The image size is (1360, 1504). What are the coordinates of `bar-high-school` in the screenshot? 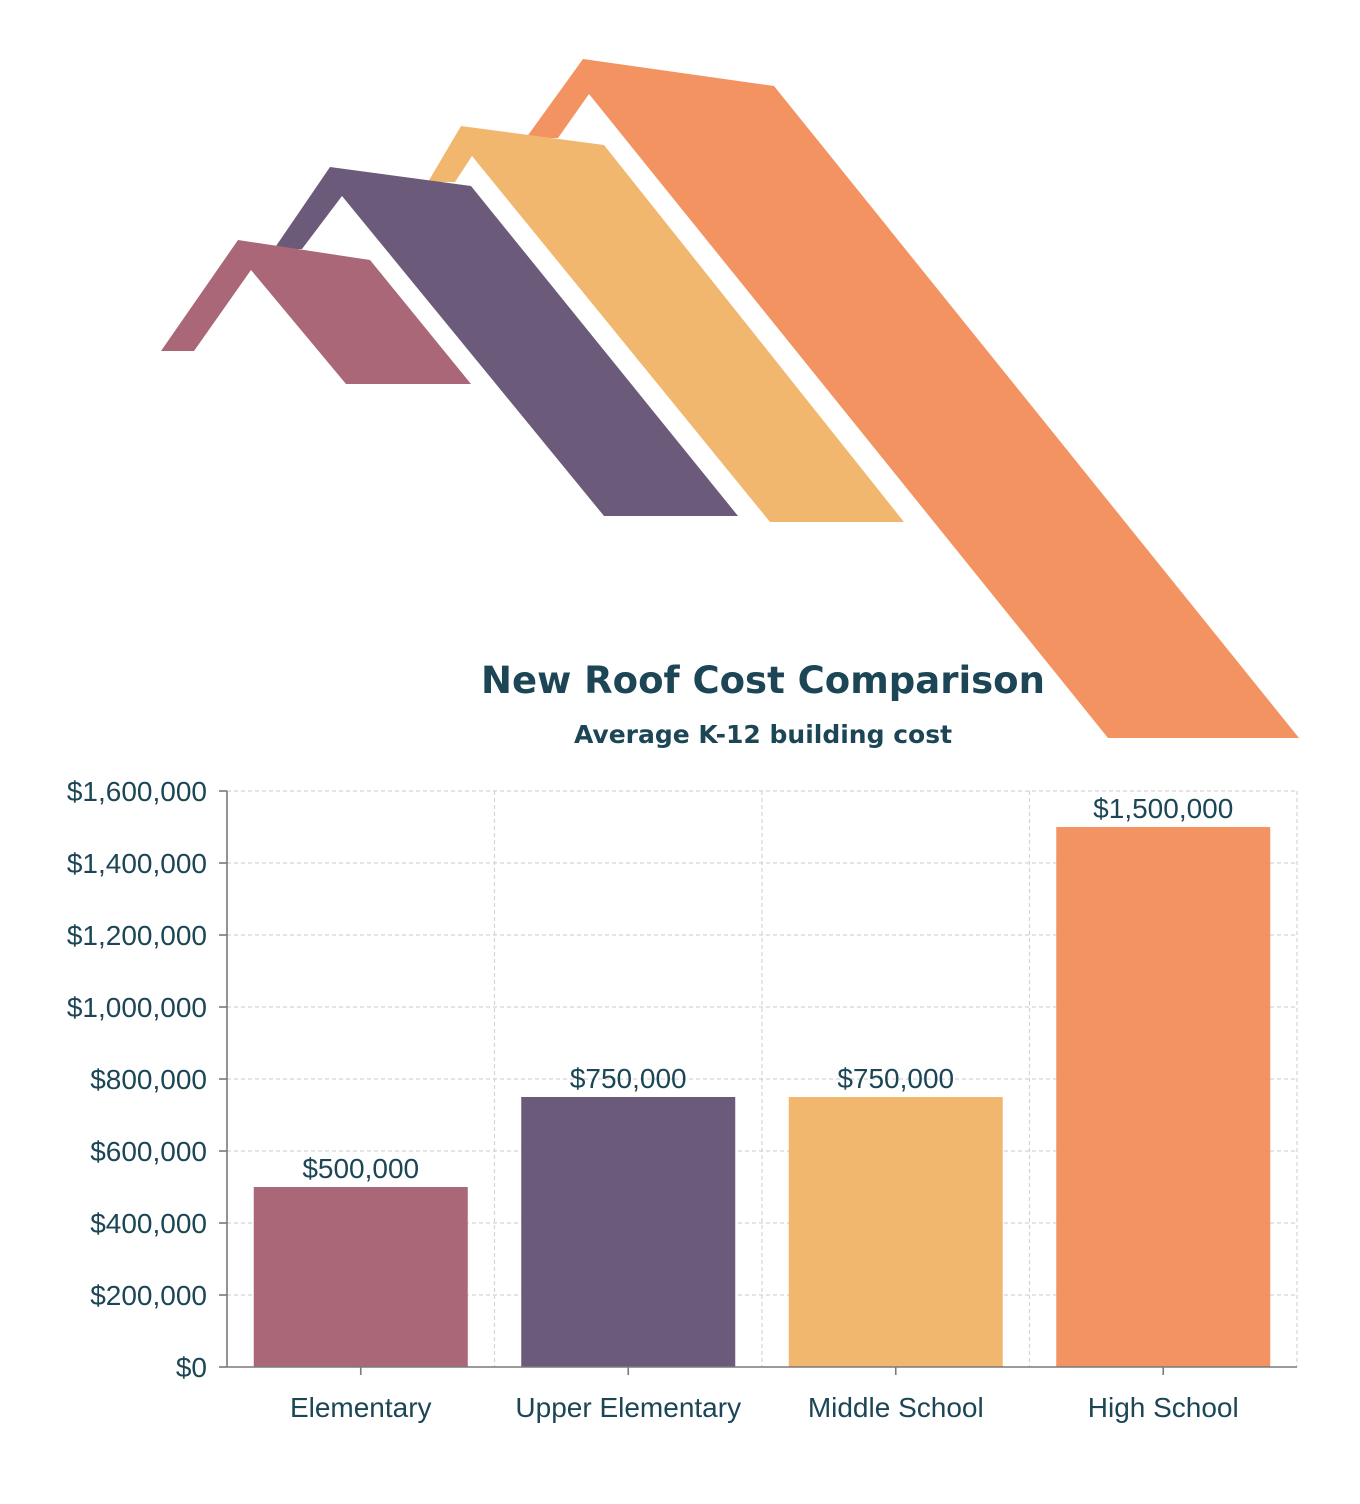 It's located at (1163, 1097).